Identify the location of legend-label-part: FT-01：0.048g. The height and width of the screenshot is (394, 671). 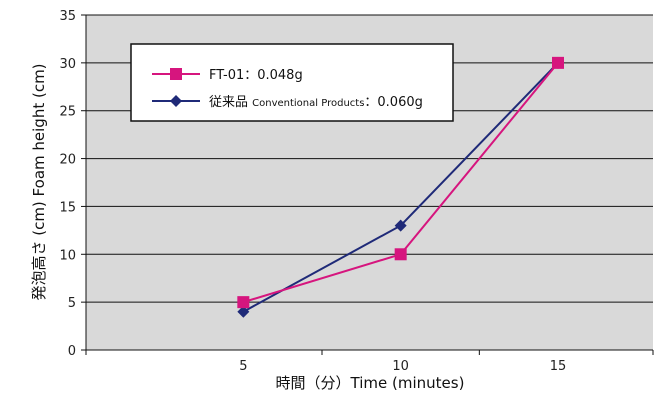
(256, 75).